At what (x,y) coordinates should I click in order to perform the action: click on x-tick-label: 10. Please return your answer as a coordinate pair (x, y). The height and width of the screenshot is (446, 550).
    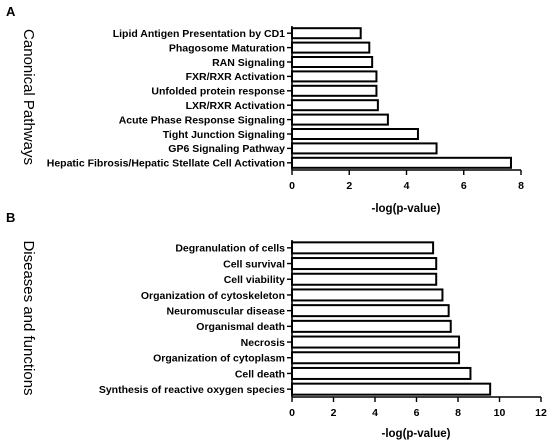
    Looking at the image, I should click on (500, 413).